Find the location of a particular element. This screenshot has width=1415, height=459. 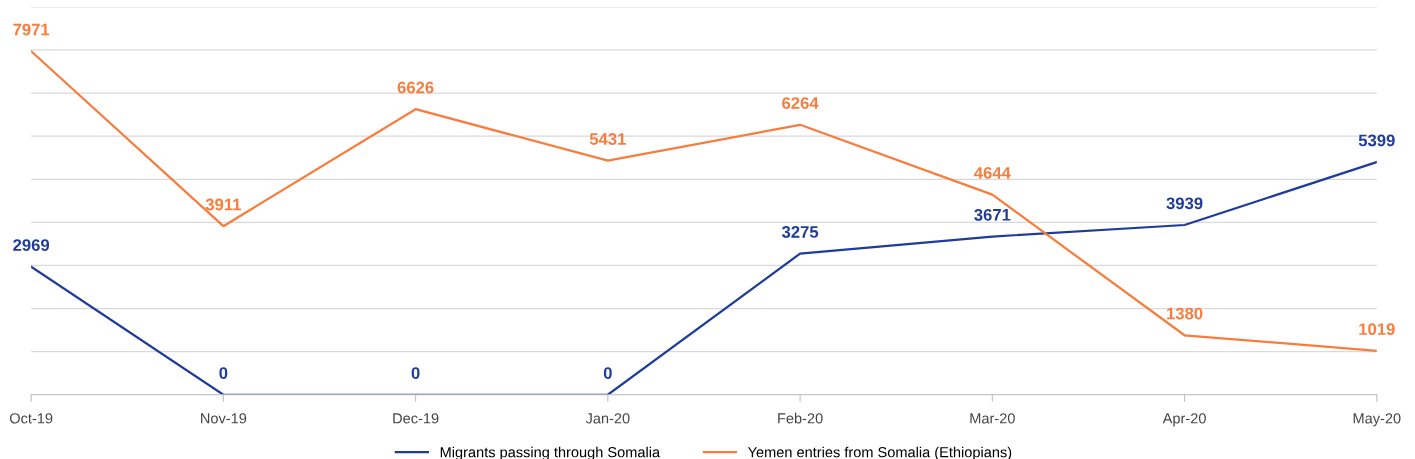

data-label: 3911 is located at coordinates (223, 204).